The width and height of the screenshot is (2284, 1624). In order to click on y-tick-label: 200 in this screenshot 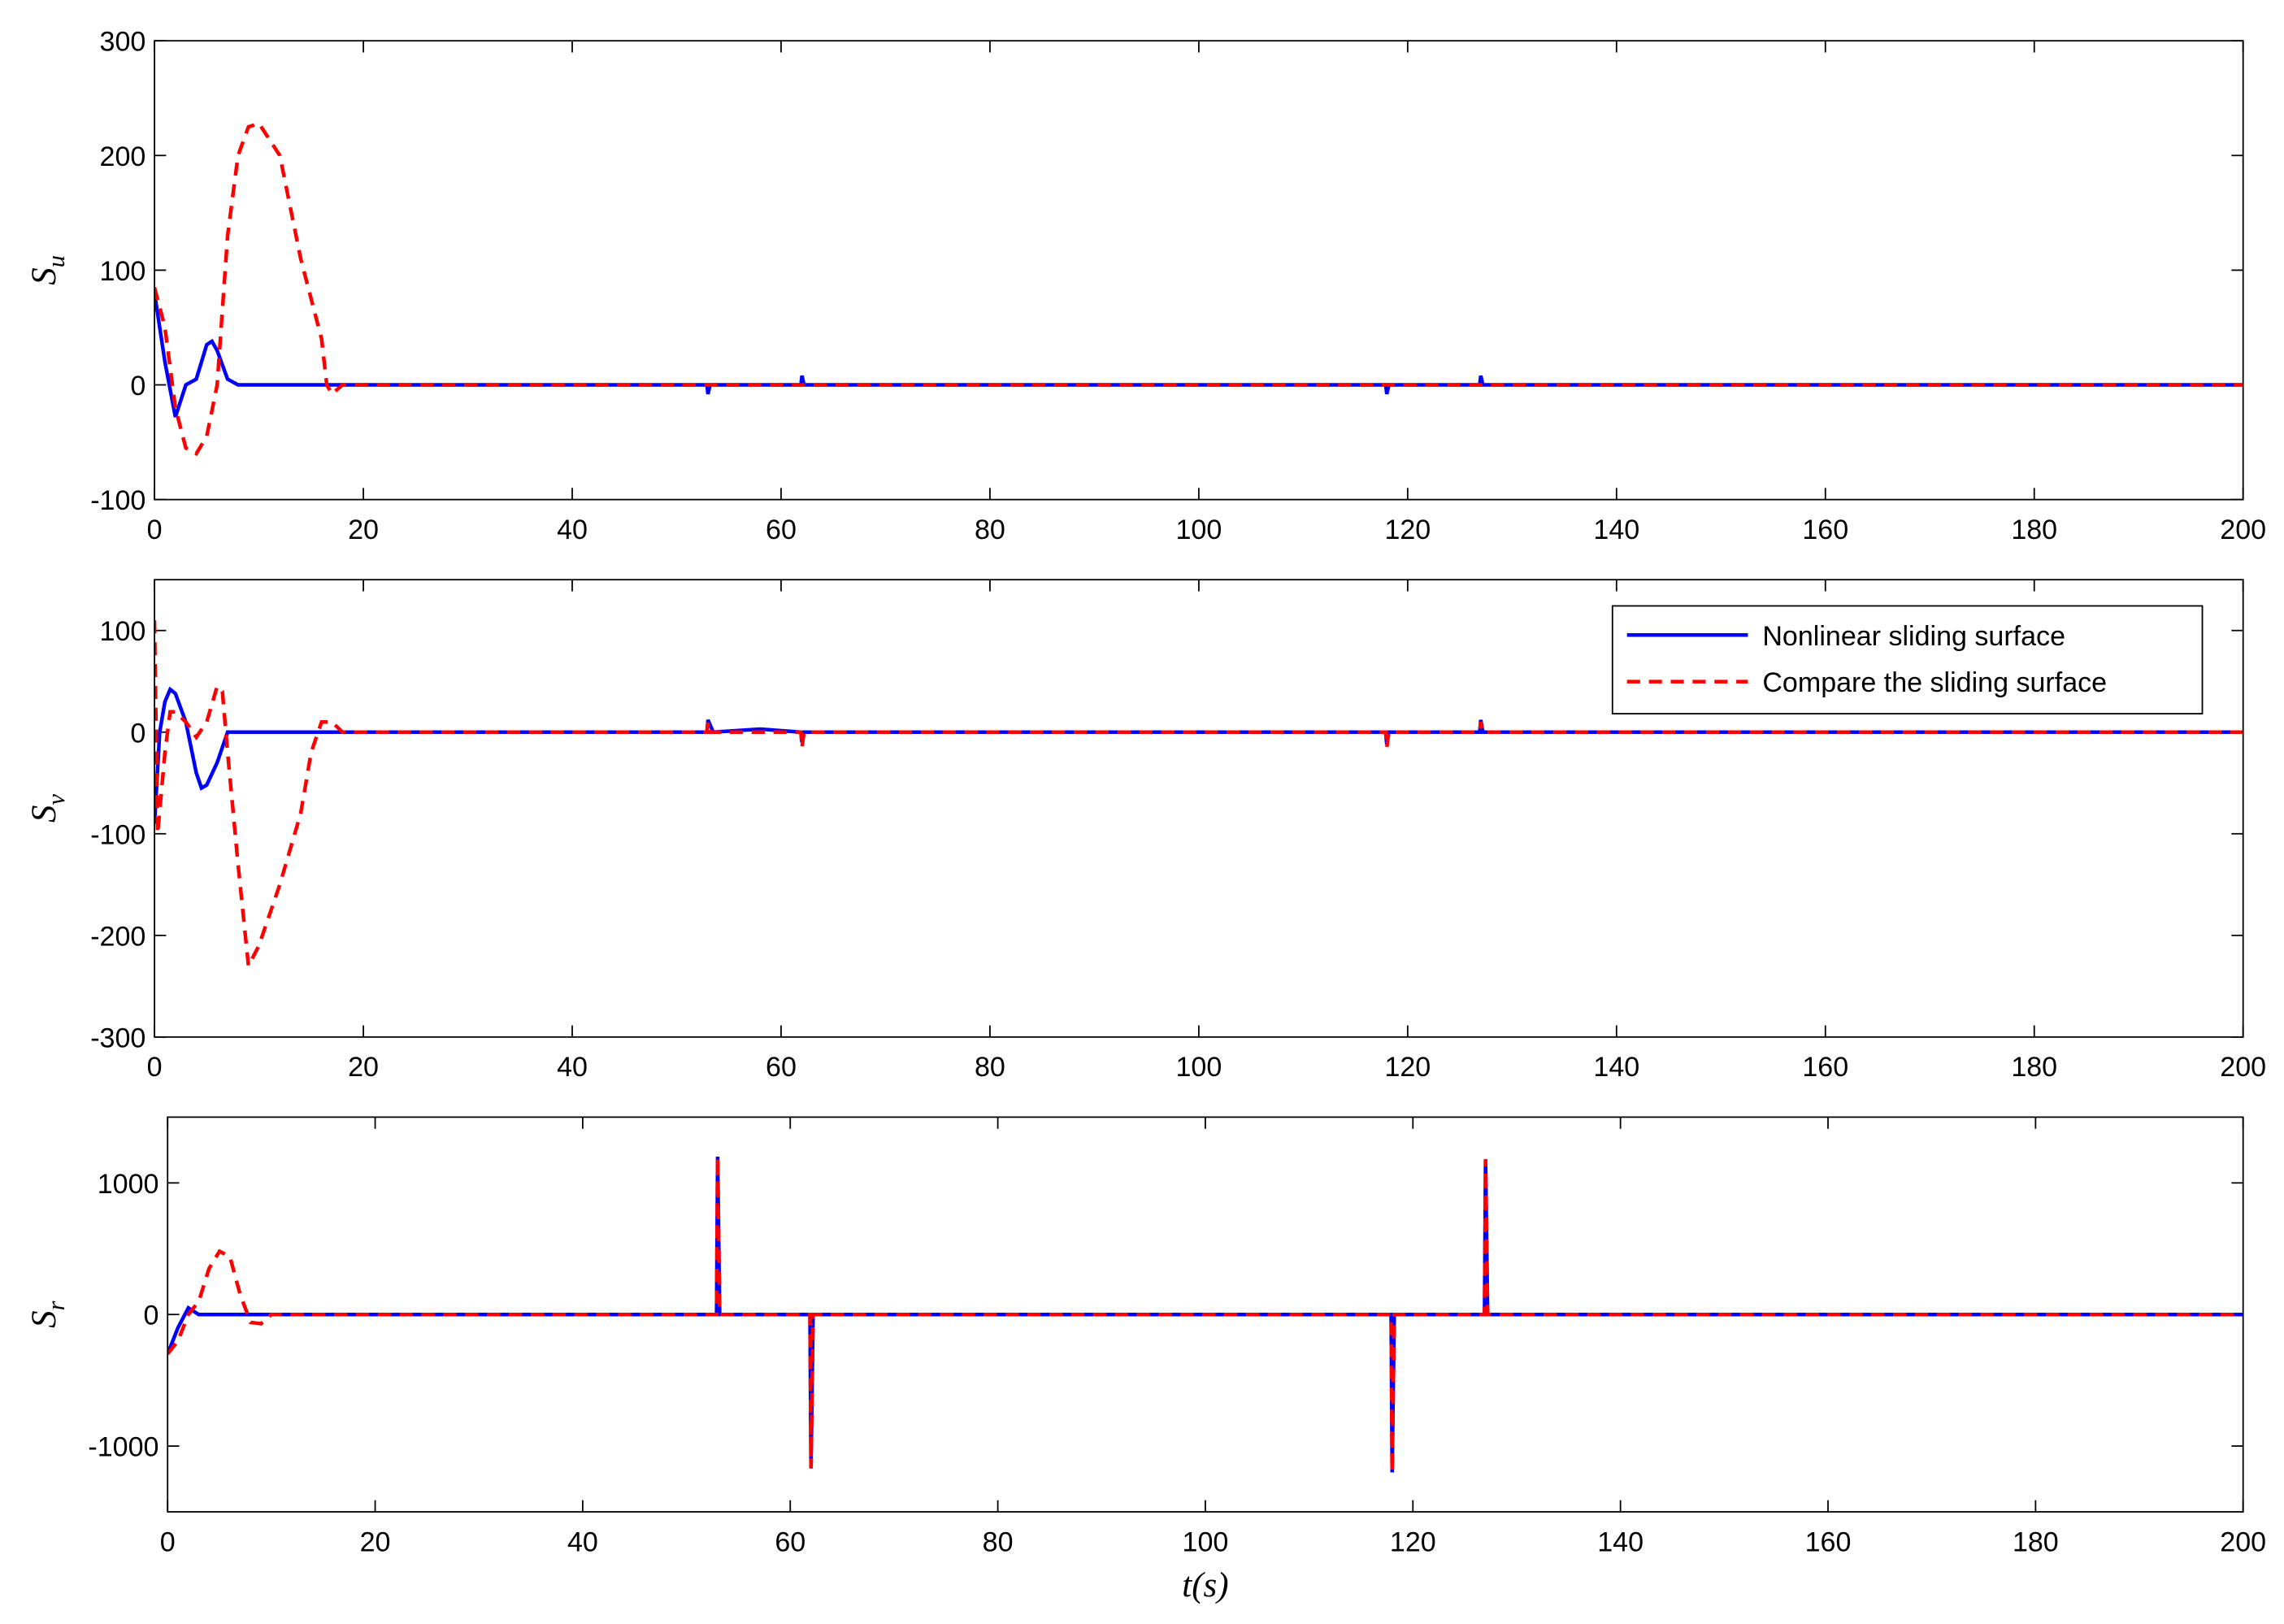, I will do `click(123, 156)`.